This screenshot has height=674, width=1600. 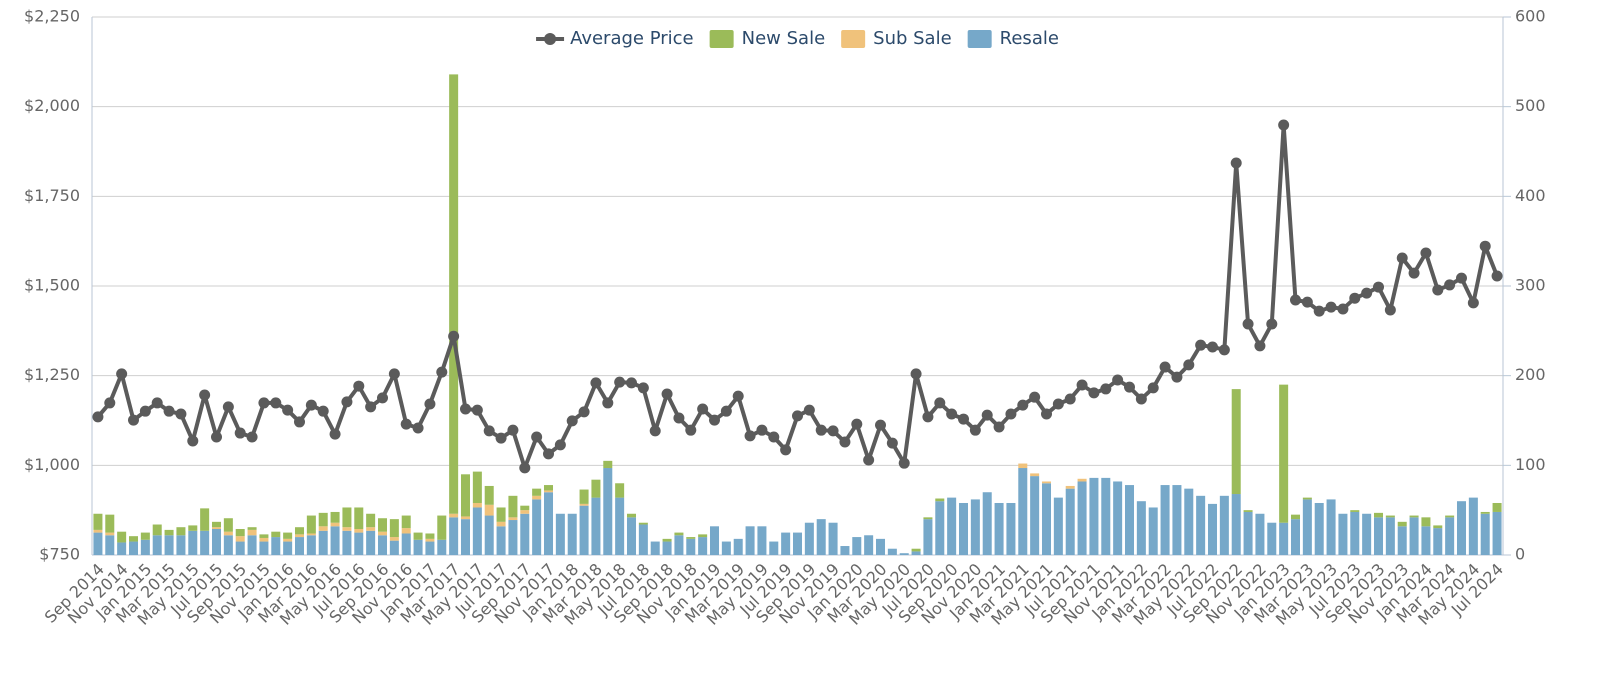 I want to click on y-tick-label: $1,000, so click(x=52, y=464).